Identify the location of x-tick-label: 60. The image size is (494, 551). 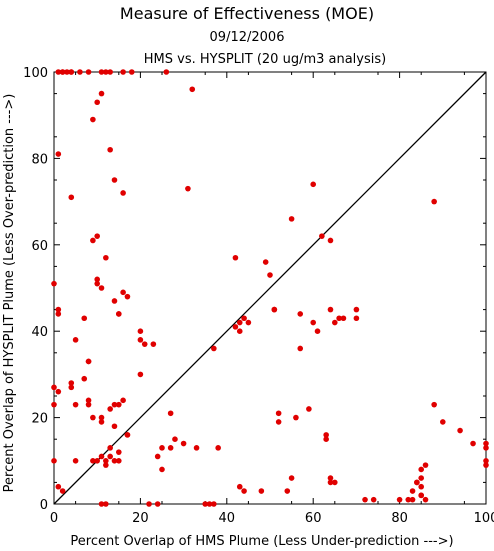
(313, 518).